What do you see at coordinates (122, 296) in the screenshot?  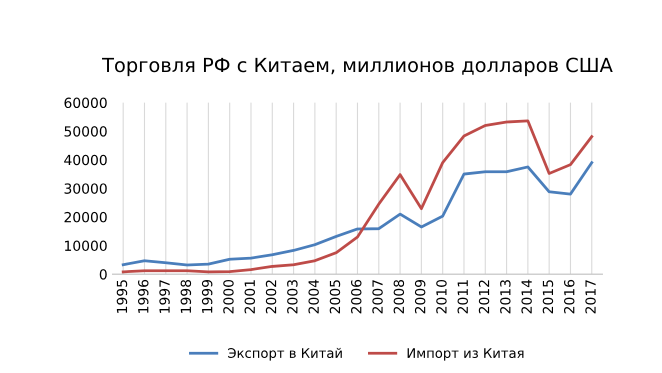 I see `x-tick-label: 1995` at bounding box center [122, 296].